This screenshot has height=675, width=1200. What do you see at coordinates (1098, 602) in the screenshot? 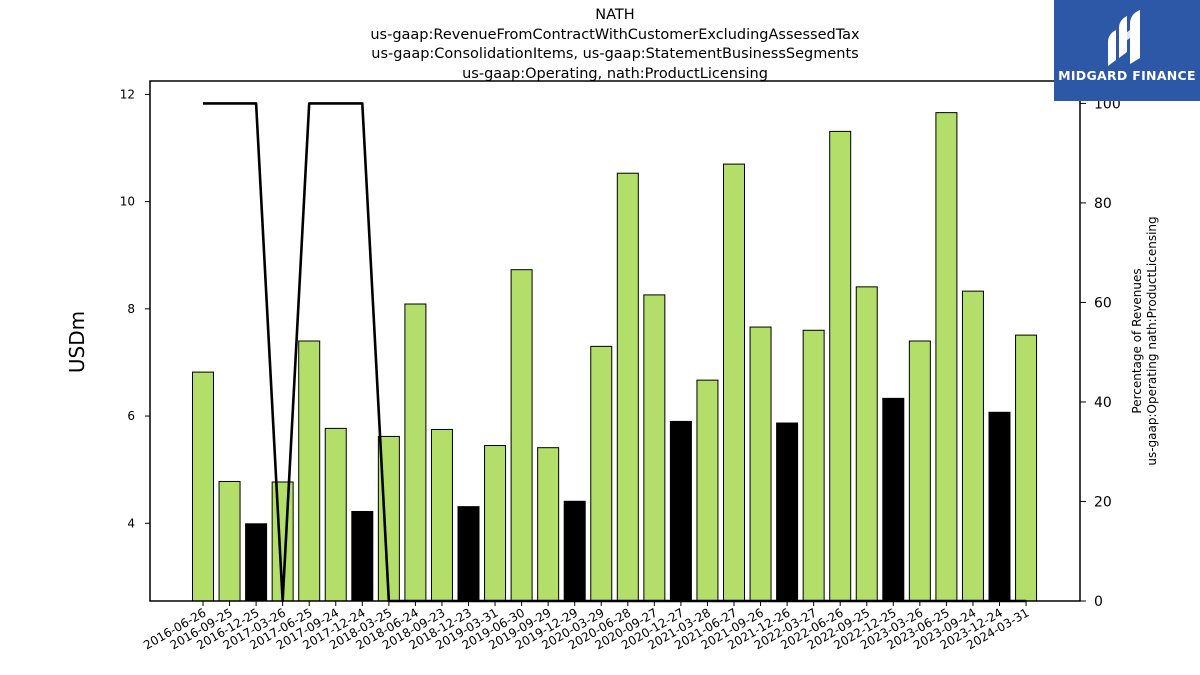
I see `y2-tick-label-0: 0` at bounding box center [1098, 602].